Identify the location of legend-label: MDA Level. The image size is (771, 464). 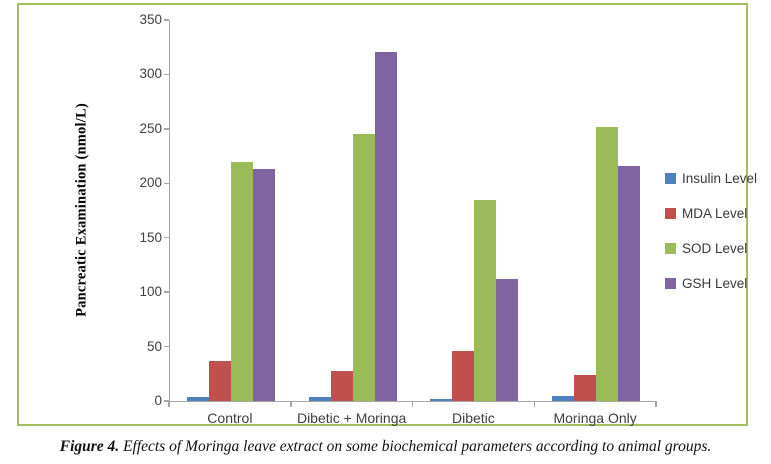
(715, 213).